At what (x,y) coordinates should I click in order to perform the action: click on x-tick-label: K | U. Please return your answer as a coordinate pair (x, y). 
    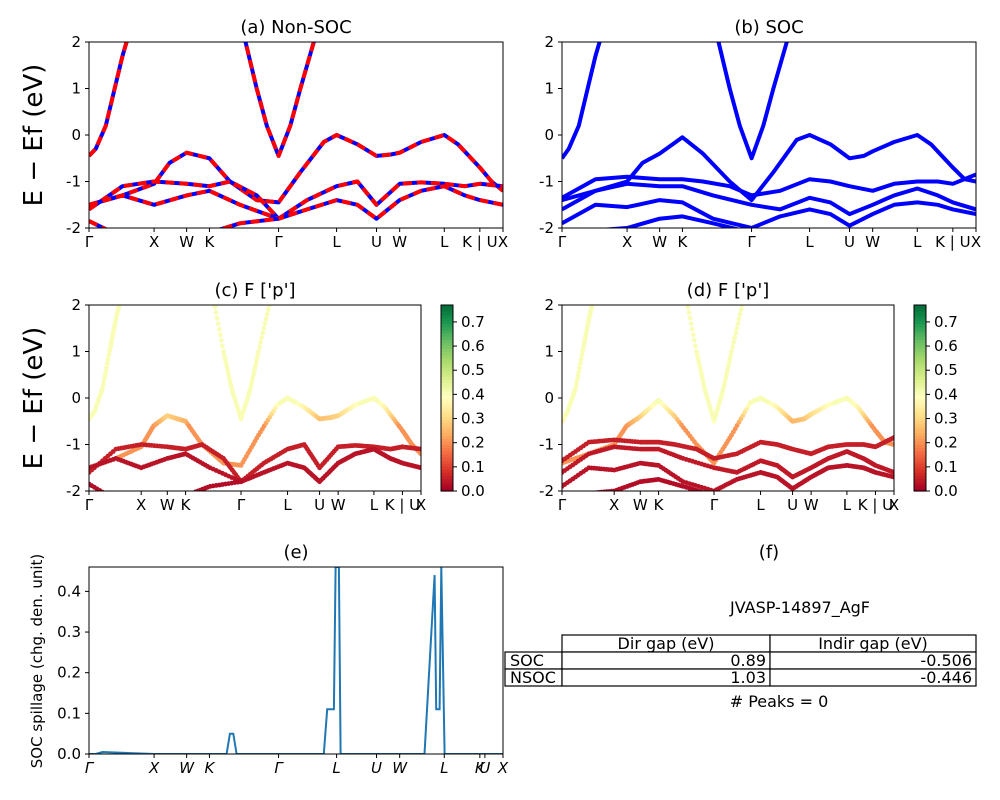
    Looking at the image, I should click on (875, 505).